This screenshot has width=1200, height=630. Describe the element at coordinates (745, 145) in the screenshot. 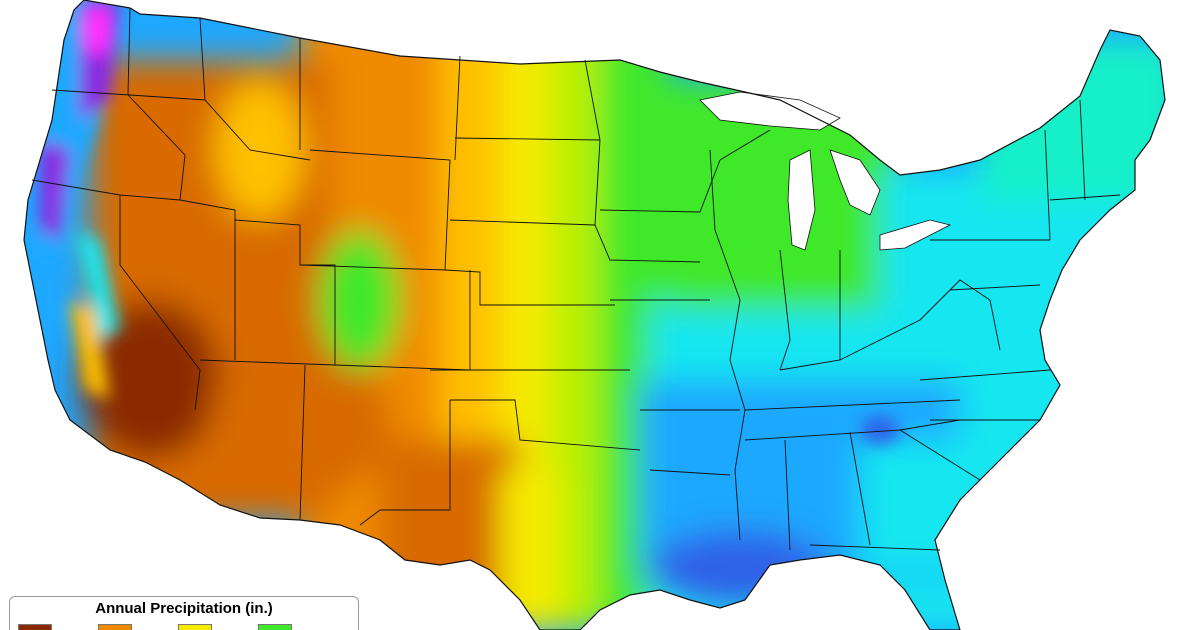

I see `wi-mi-border` at that location.